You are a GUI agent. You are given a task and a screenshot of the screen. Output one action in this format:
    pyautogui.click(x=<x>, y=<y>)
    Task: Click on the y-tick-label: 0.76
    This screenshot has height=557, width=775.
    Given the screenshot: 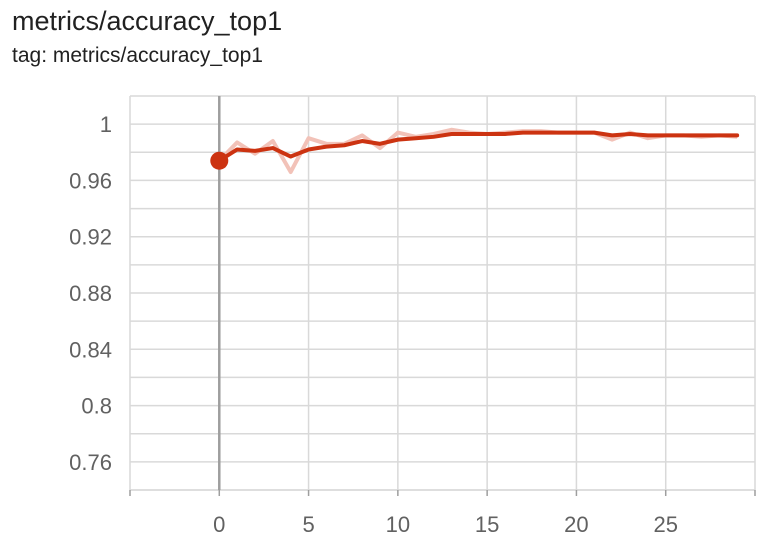 What is the action you would take?
    pyautogui.click(x=90, y=462)
    